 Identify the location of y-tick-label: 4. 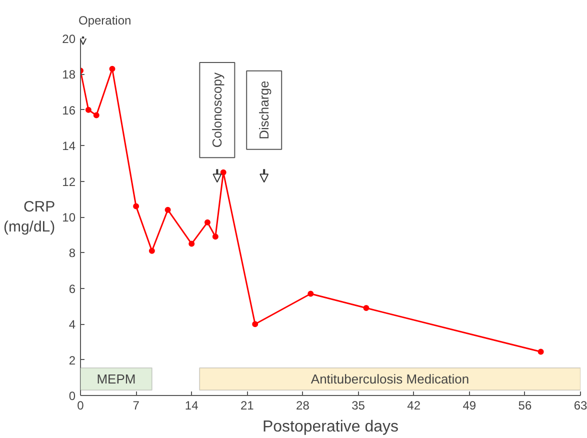
(72, 325).